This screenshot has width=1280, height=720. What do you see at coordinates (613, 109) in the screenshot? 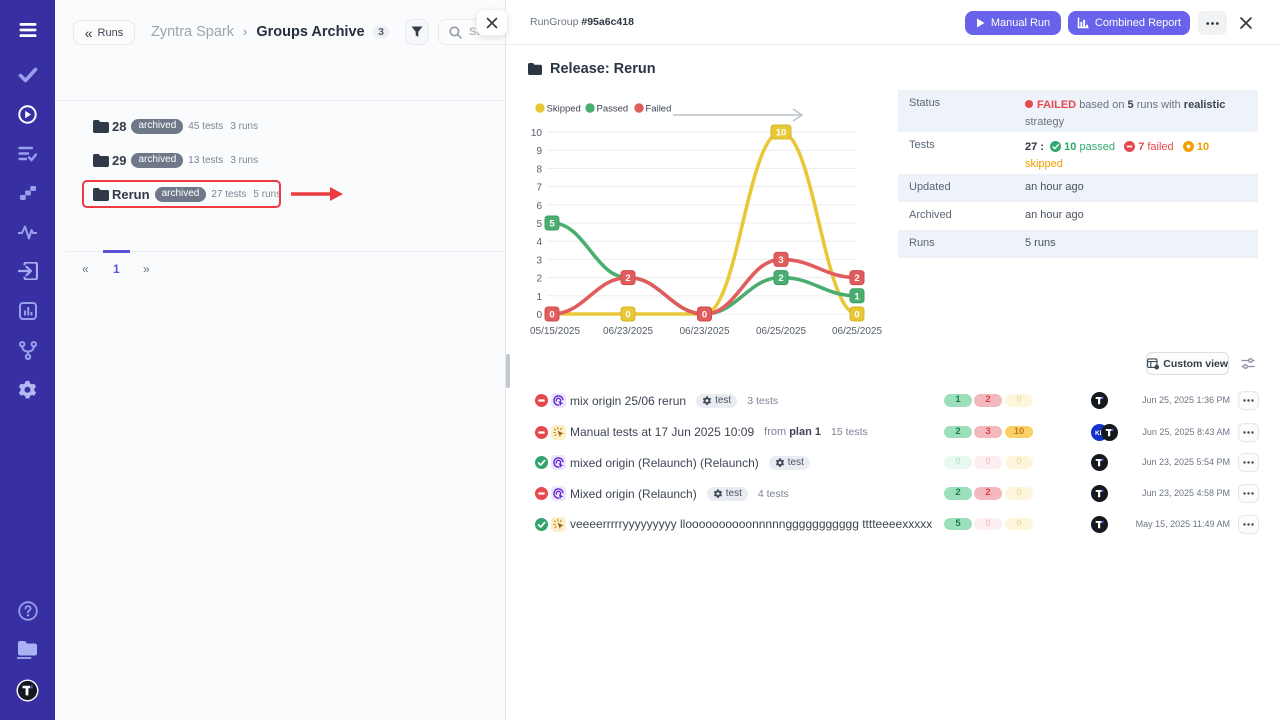
I see `svg-text: Passed` at bounding box center [613, 109].